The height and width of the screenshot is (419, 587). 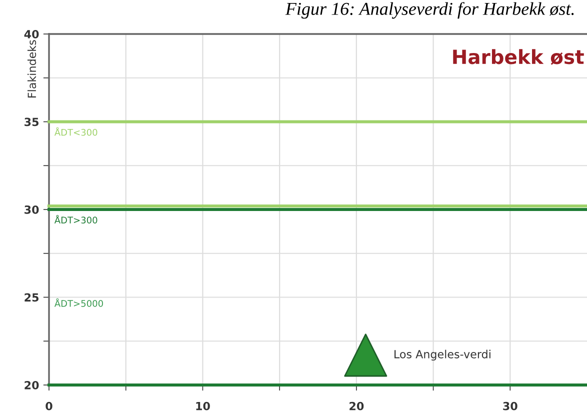 What do you see at coordinates (510, 406) in the screenshot?
I see `x-tick-label: 30` at bounding box center [510, 406].